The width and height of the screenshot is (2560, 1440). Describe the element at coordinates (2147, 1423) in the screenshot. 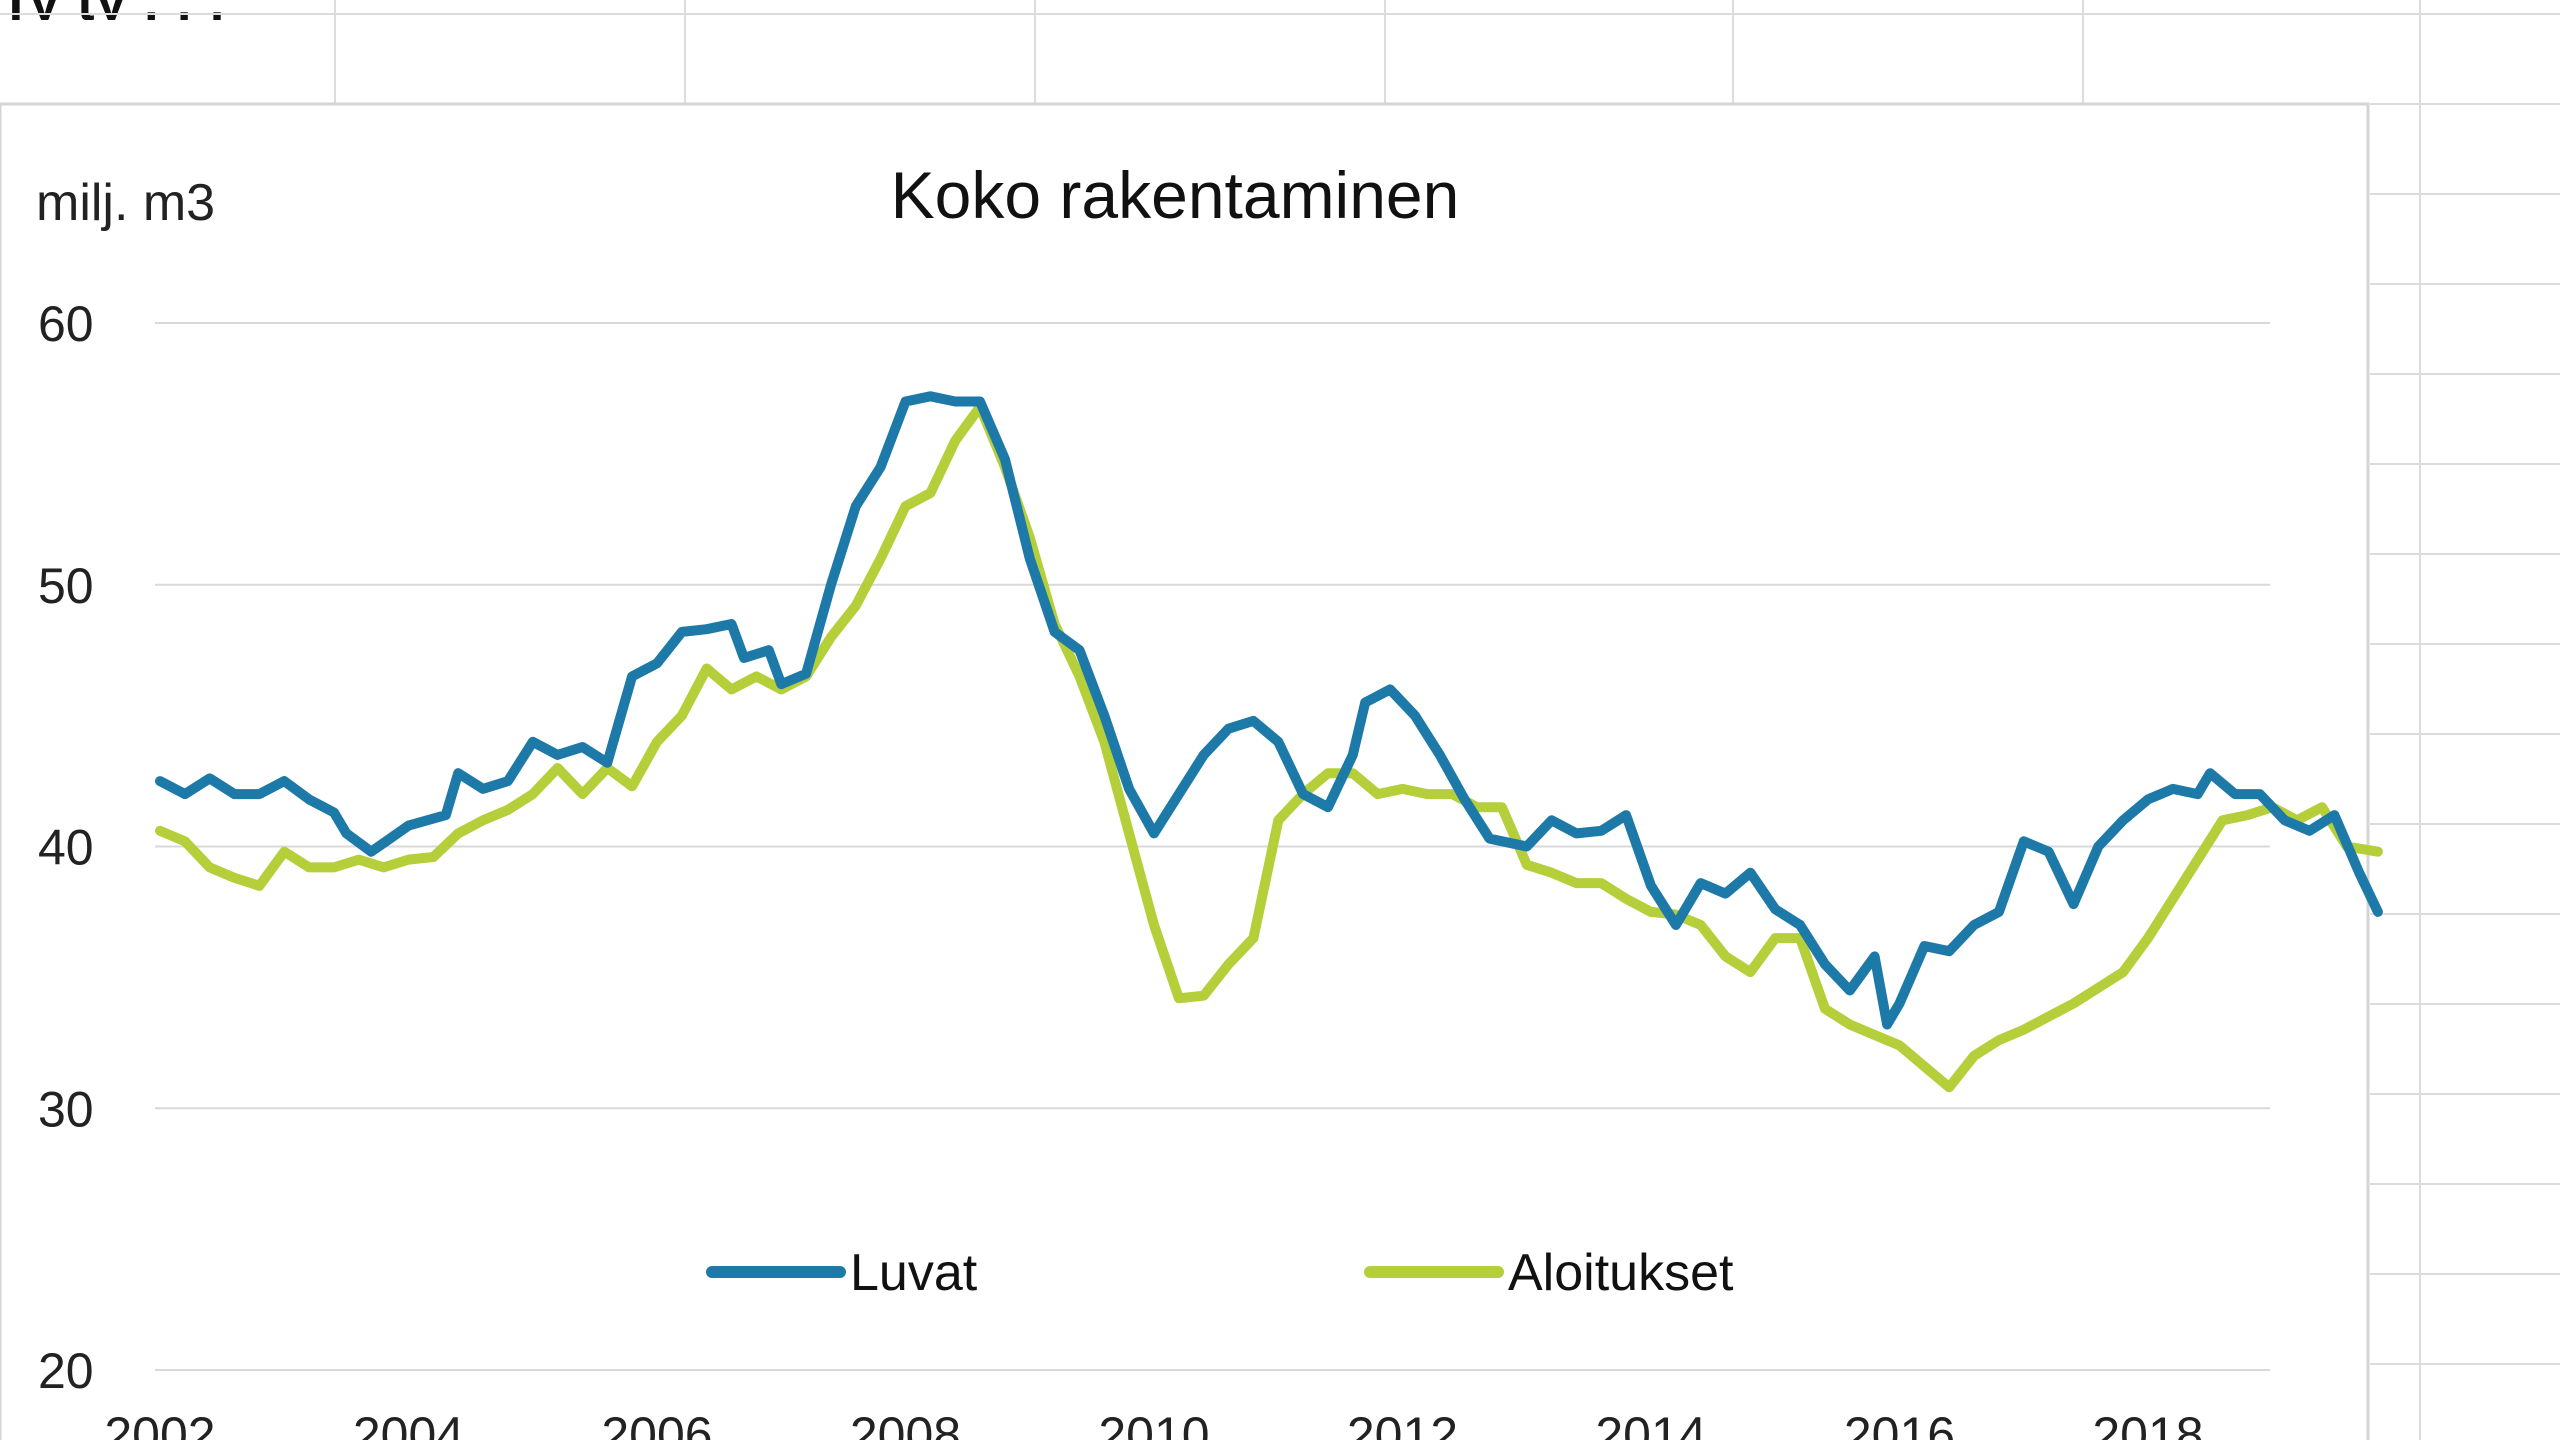

I see `x-tick-label: 2018` at that location.